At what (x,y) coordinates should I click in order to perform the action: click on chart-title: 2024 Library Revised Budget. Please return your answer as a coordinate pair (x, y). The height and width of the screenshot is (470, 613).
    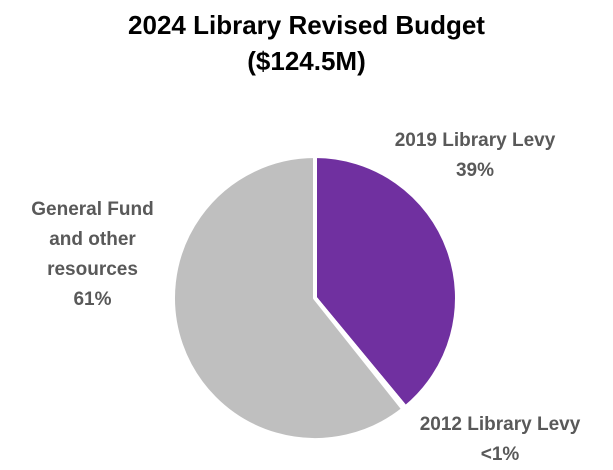
    Looking at the image, I should click on (306, 25).